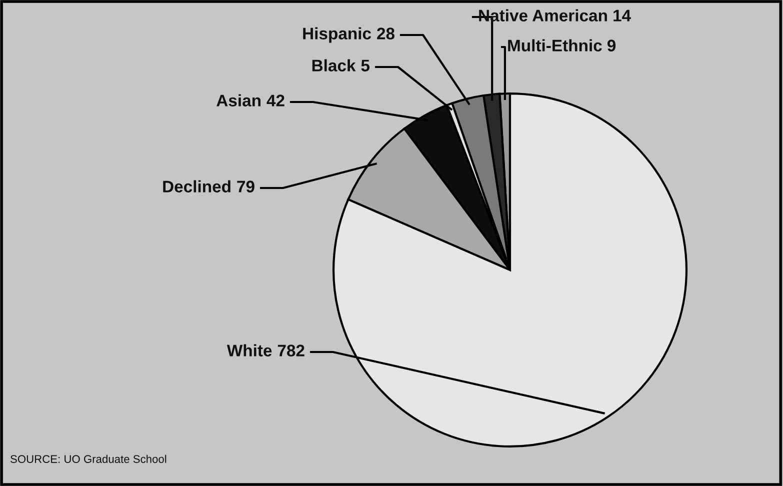  Describe the element at coordinates (385, 34) in the screenshot. I see `data-label: 28` at that location.